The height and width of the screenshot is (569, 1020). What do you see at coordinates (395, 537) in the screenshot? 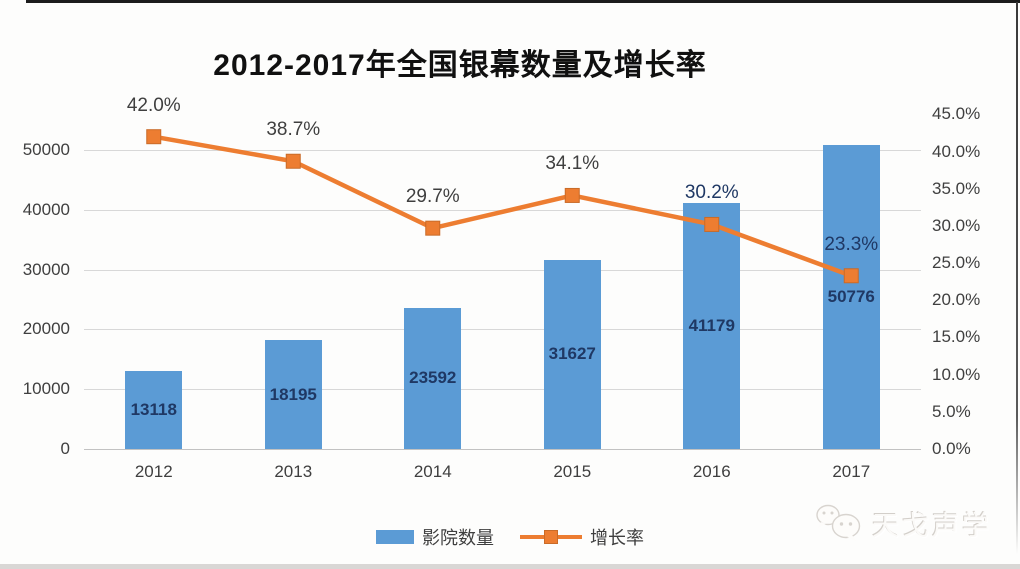
I see `bar-series-swatch` at bounding box center [395, 537].